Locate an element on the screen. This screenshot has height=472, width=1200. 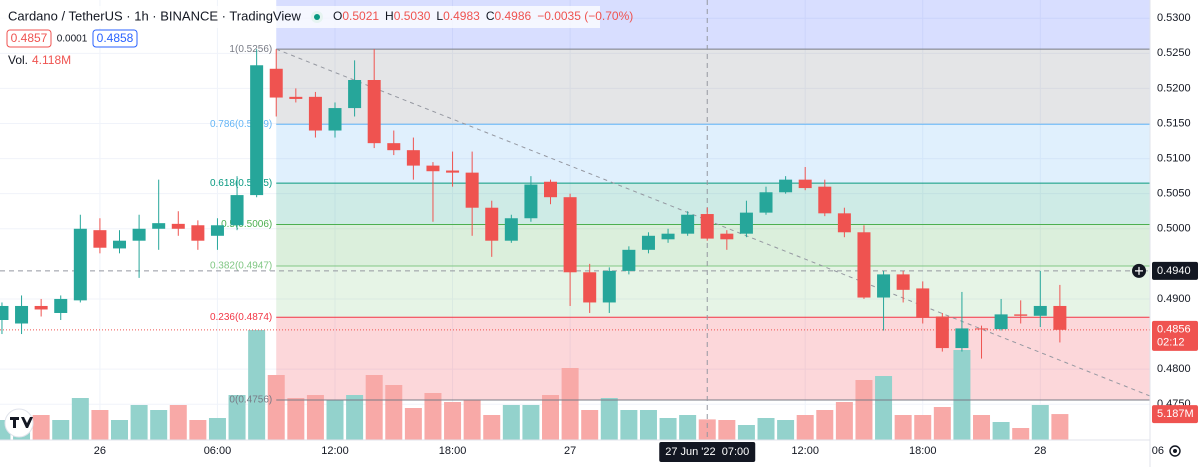
tv-logo is located at coordinates (19, 423).